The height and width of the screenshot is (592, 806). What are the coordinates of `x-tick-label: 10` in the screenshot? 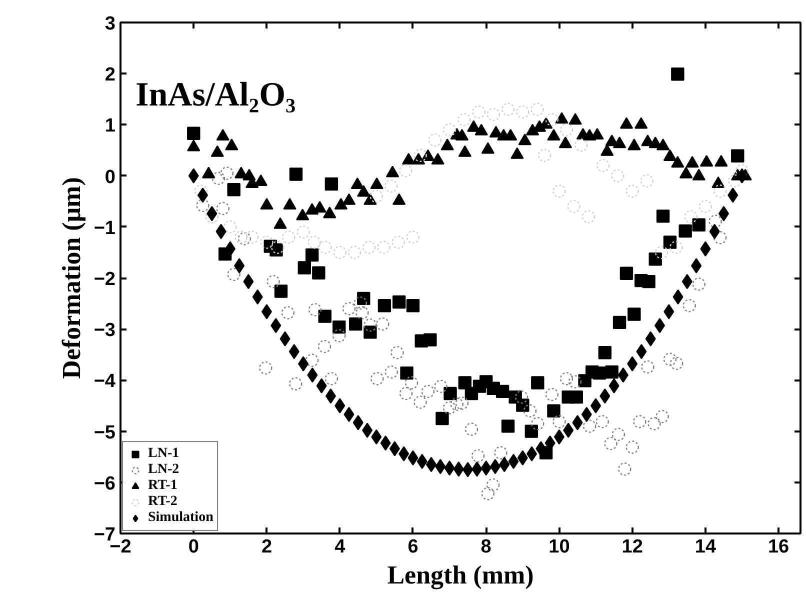 It's located at (559, 547).